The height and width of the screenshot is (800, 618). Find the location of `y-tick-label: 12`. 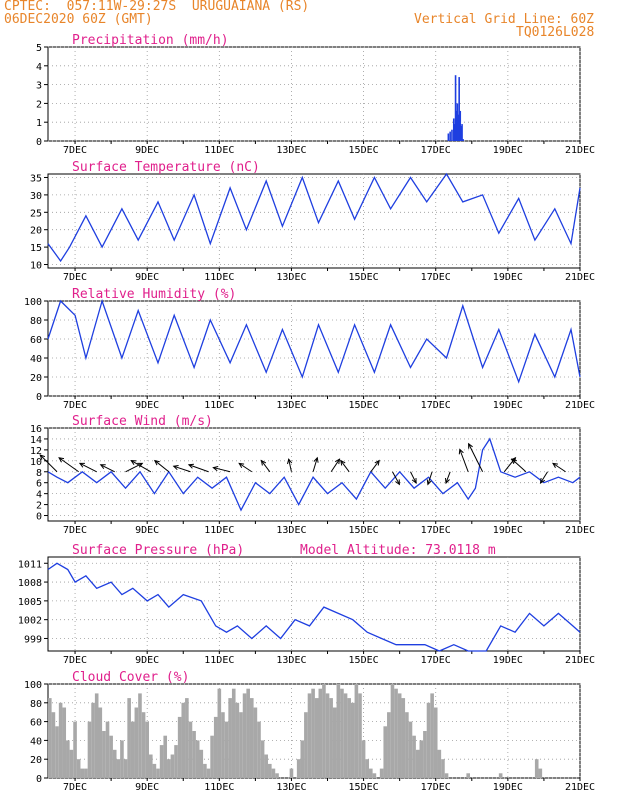

y-tick-label: 12 is located at coordinates (36, 451).